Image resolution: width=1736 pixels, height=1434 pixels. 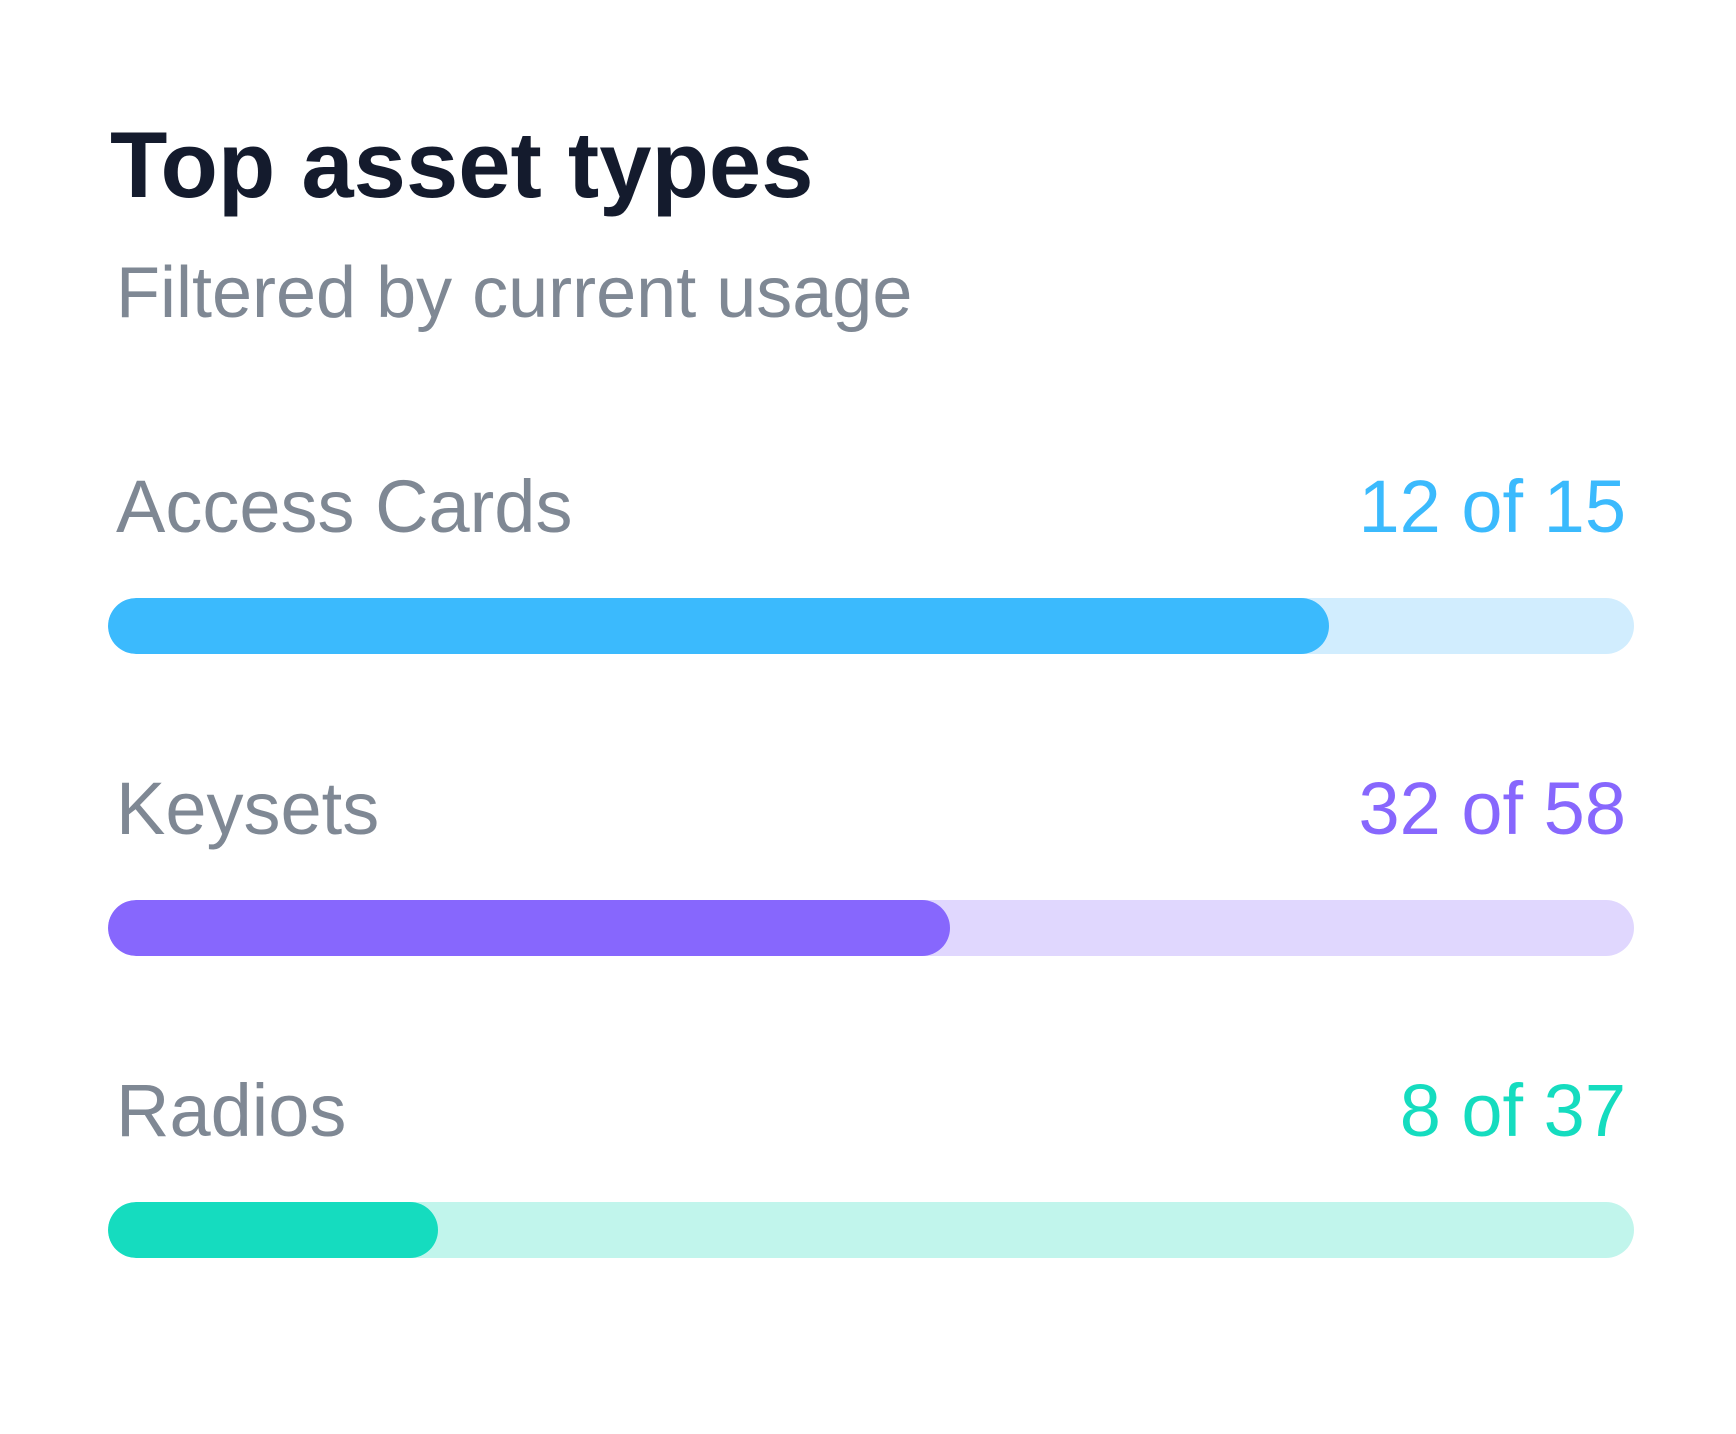 What do you see at coordinates (871, 1174) in the screenshot?
I see `asset-row-radios: Radios 8 of 37` at bounding box center [871, 1174].